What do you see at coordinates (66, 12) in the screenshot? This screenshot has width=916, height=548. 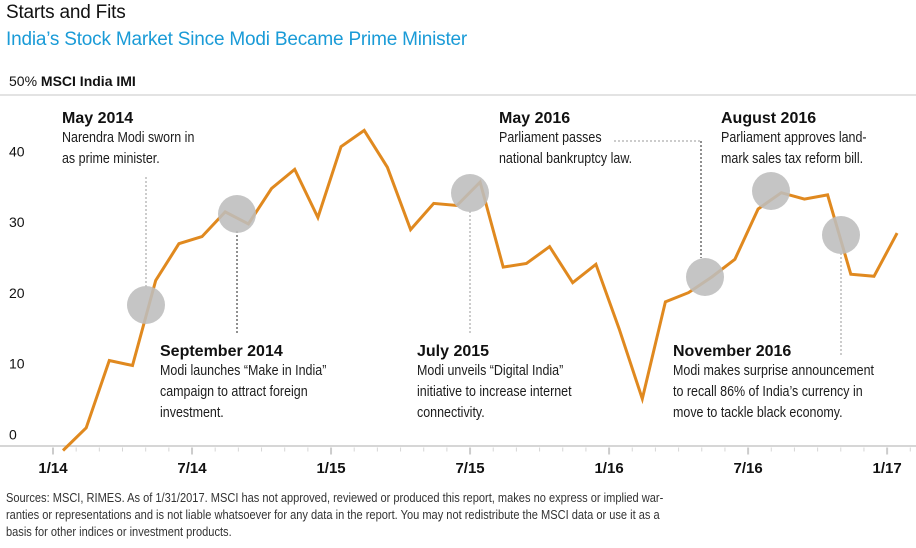 I see `chart-title: Starts and Fits` at bounding box center [66, 12].